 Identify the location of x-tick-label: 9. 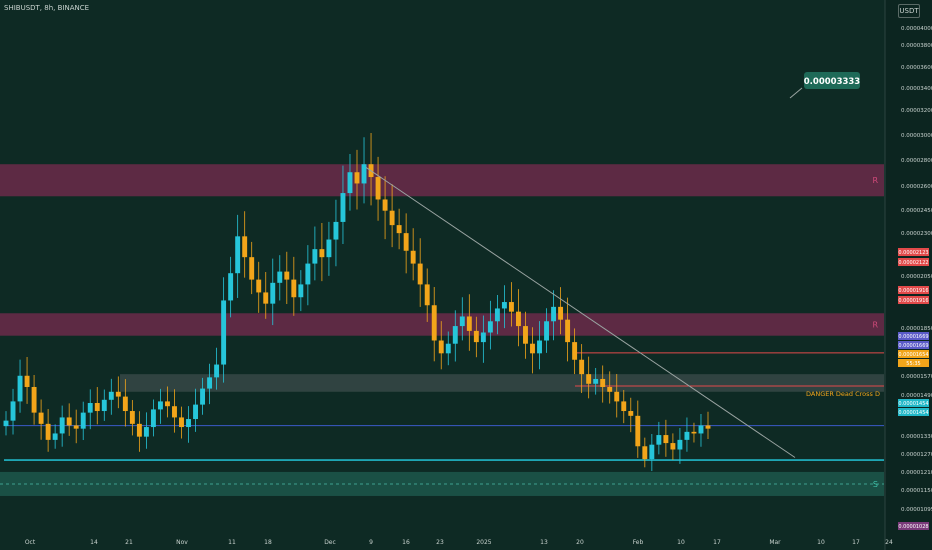
(371, 542).